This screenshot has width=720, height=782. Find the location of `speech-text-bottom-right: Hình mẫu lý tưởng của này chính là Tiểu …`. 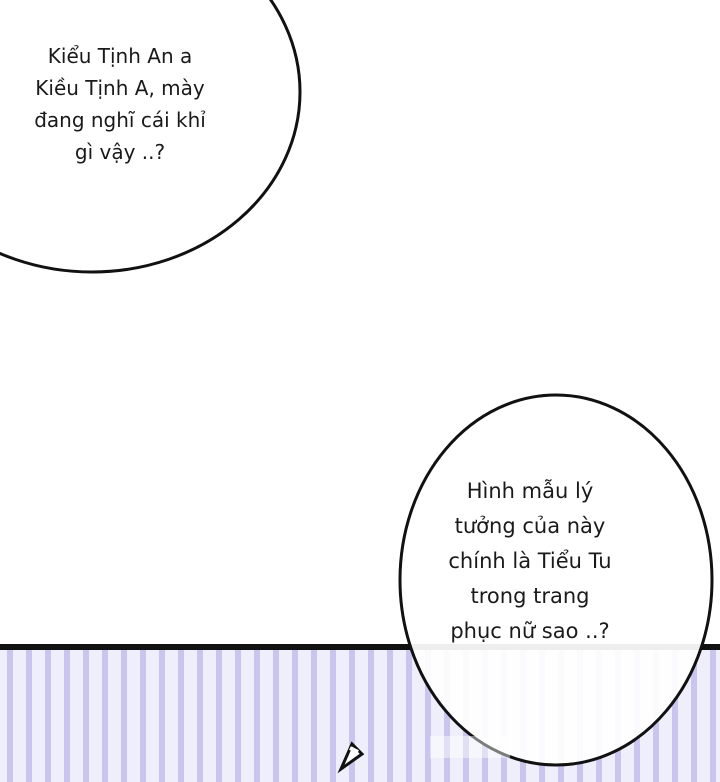

speech-text-bottom-right: Hình mẫu lý tưởng của này chính là Tiểu … is located at coordinates (530, 561).